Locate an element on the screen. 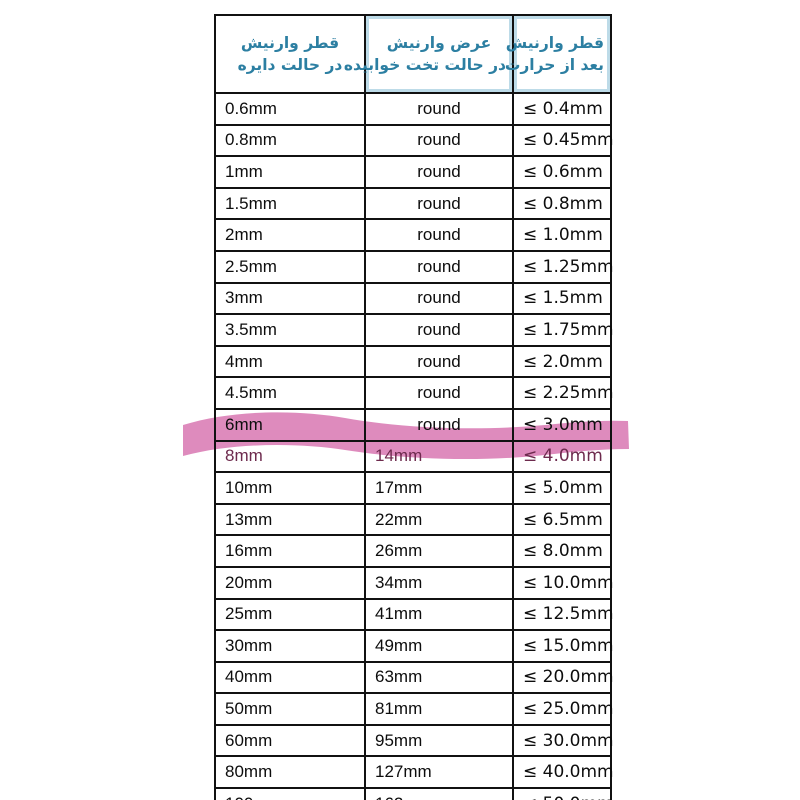 Image resolution: width=800 pixels, height=800 pixels. table-row: 3.5mm round ≤ 1.75mm is located at coordinates (414, 330).